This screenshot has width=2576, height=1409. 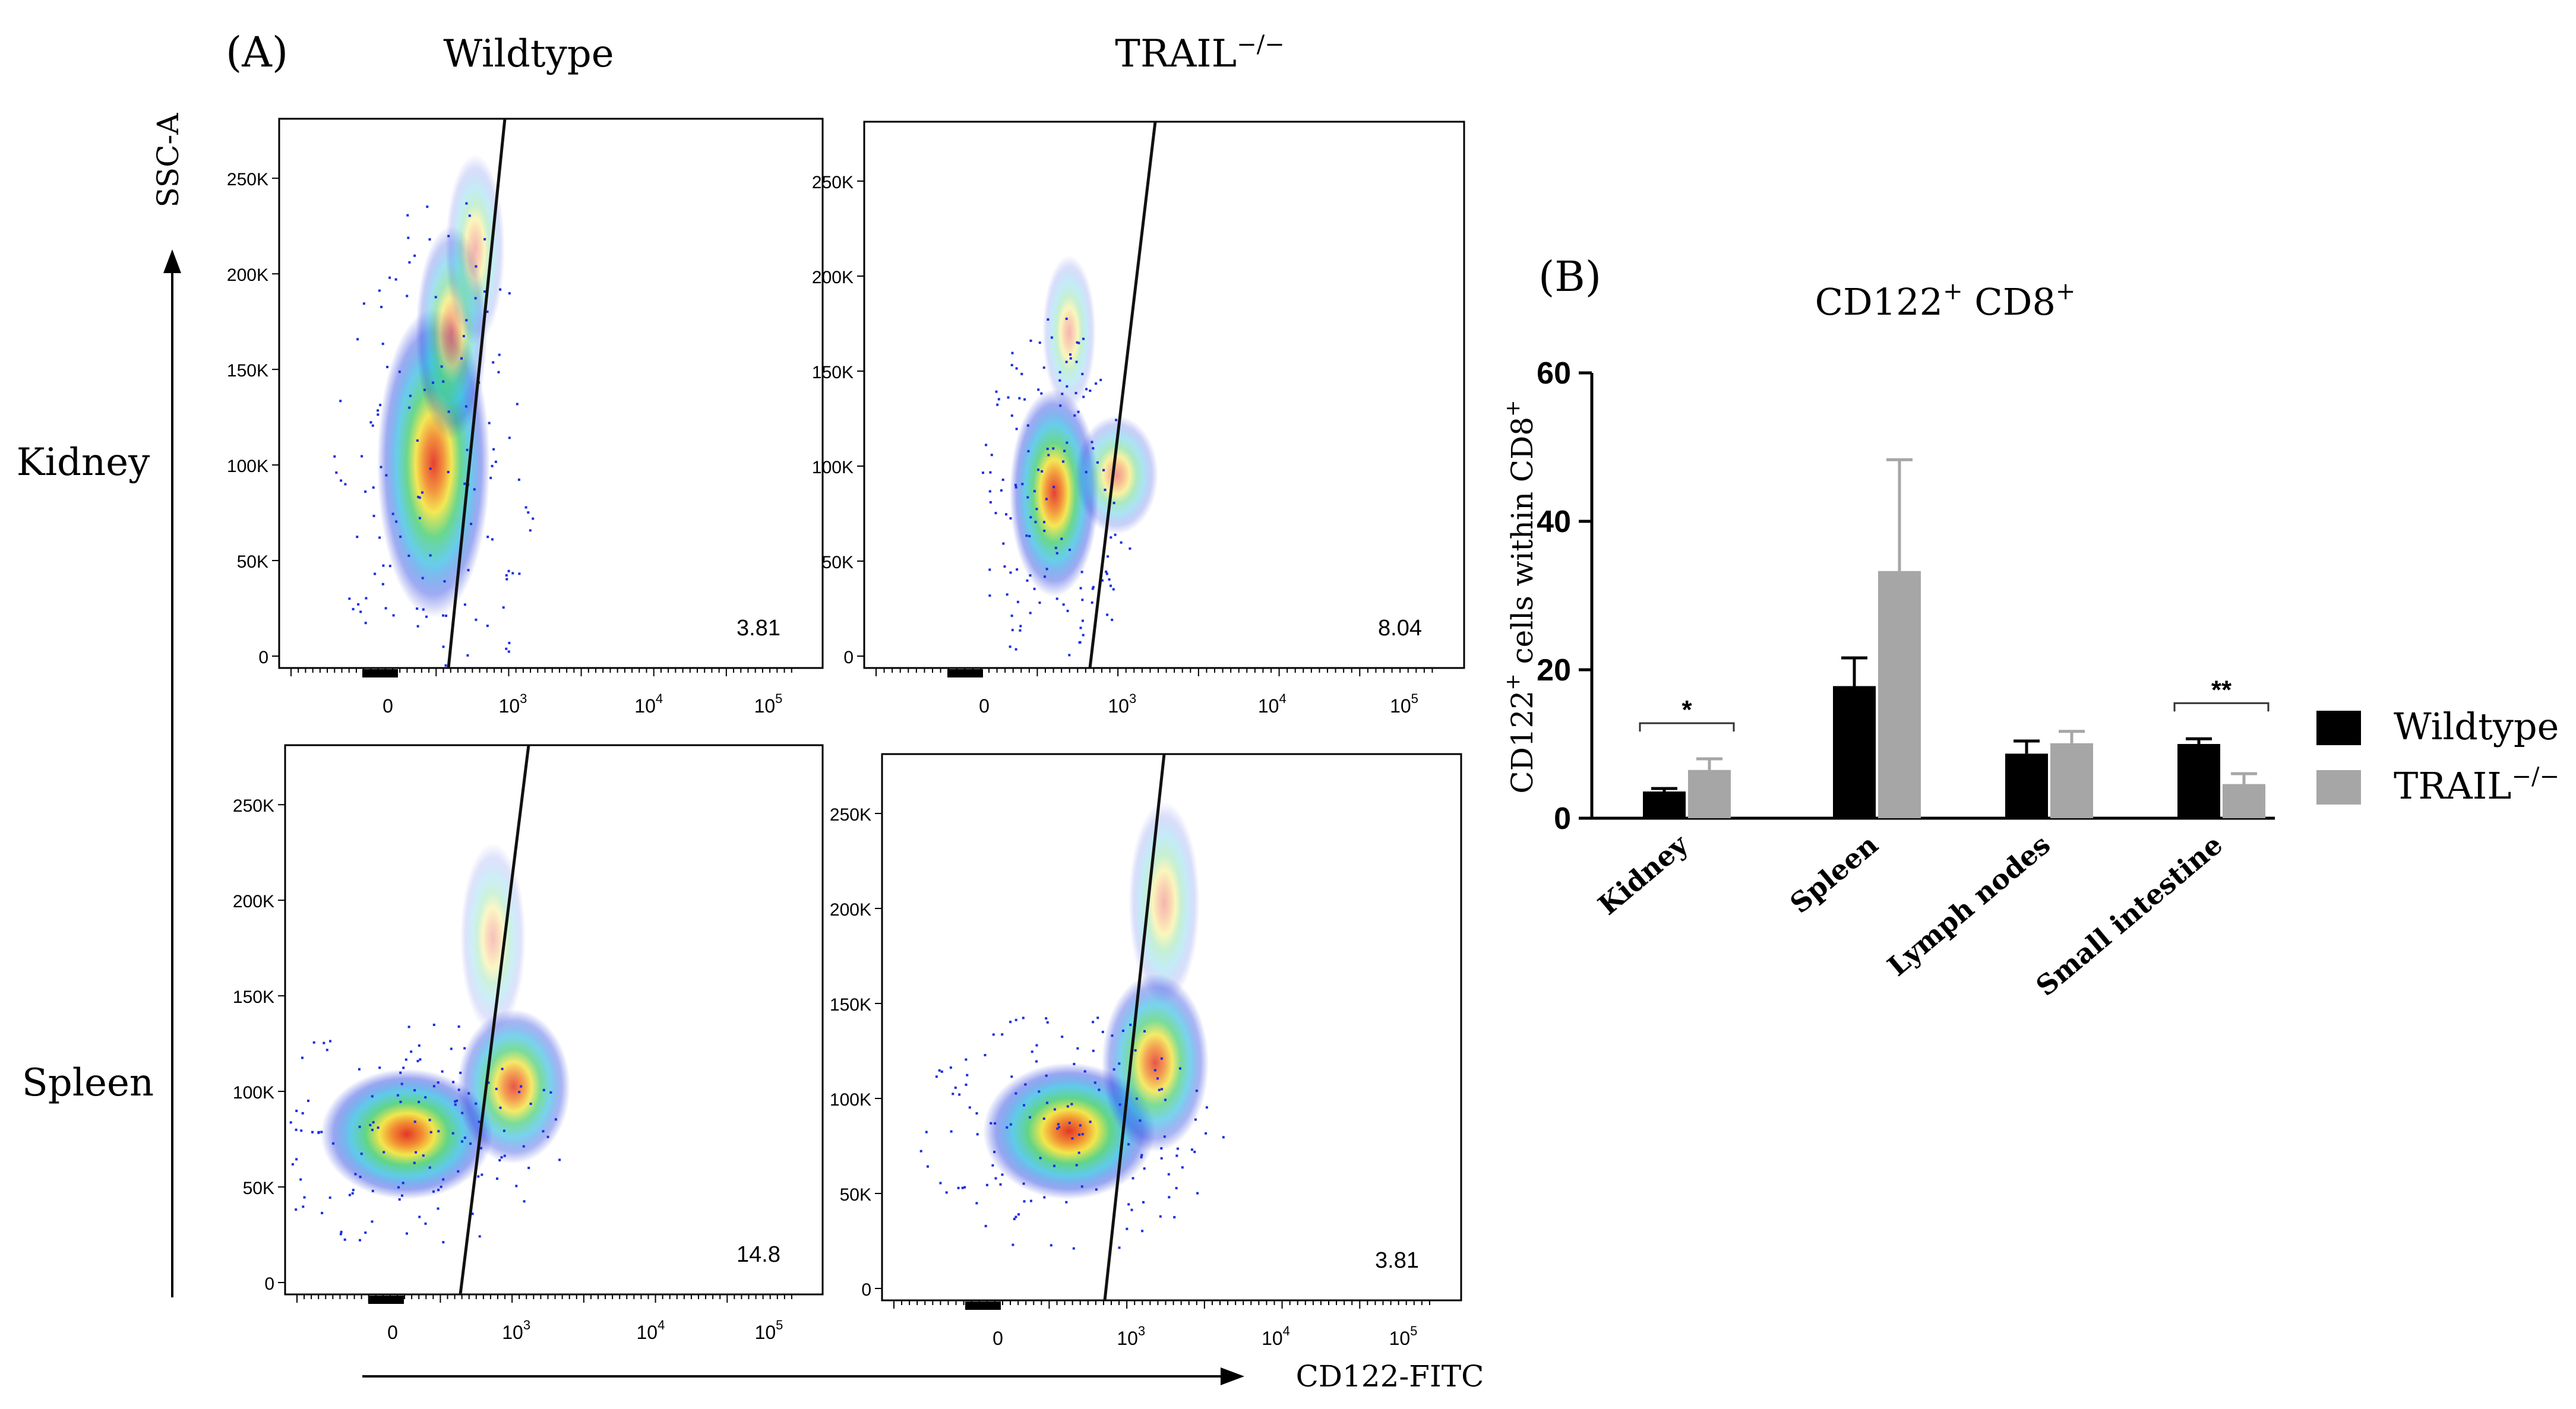 I want to click on bar-TRAIL−/−-Spleen, so click(x=1899, y=694).